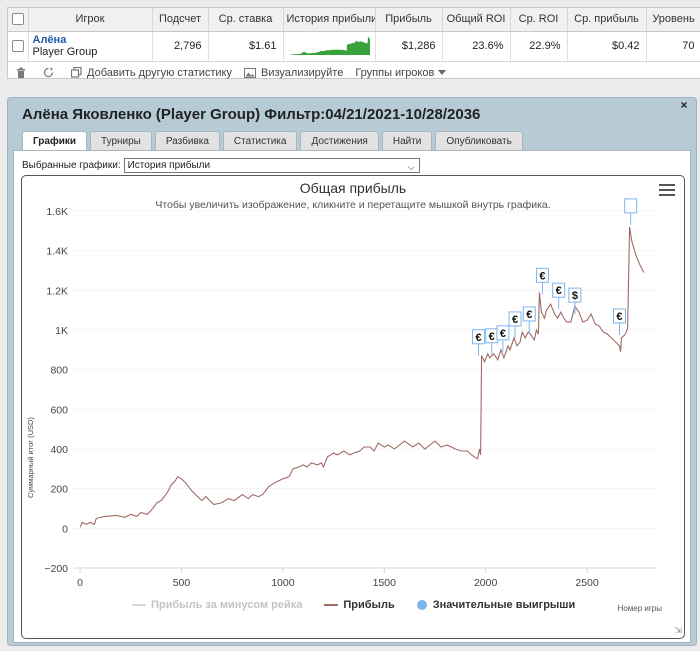  I want to click on graph-select: История прибыли ⌵, so click(271, 165).